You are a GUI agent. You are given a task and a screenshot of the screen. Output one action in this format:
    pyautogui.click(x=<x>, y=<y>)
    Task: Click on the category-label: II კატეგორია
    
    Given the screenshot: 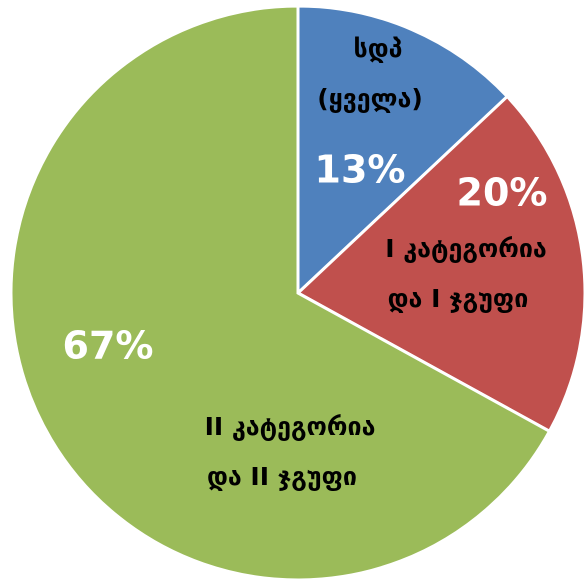 What is the action you would take?
    pyautogui.click(x=290, y=426)
    